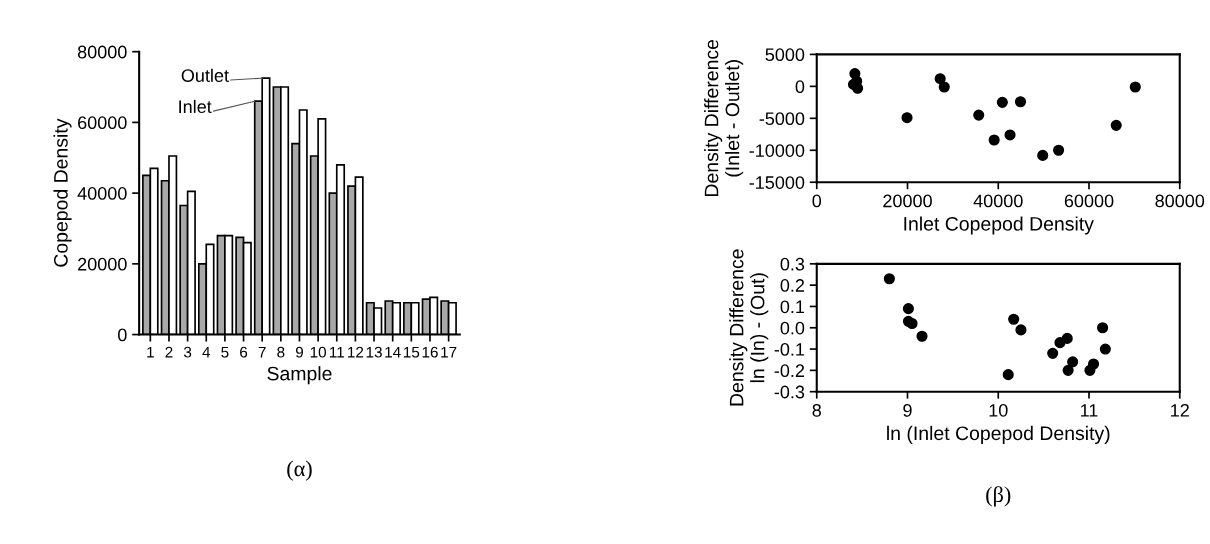 The width and height of the screenshot is (1210, 544). I want to click on y-tick-label: 0.0, so click(792, 328).